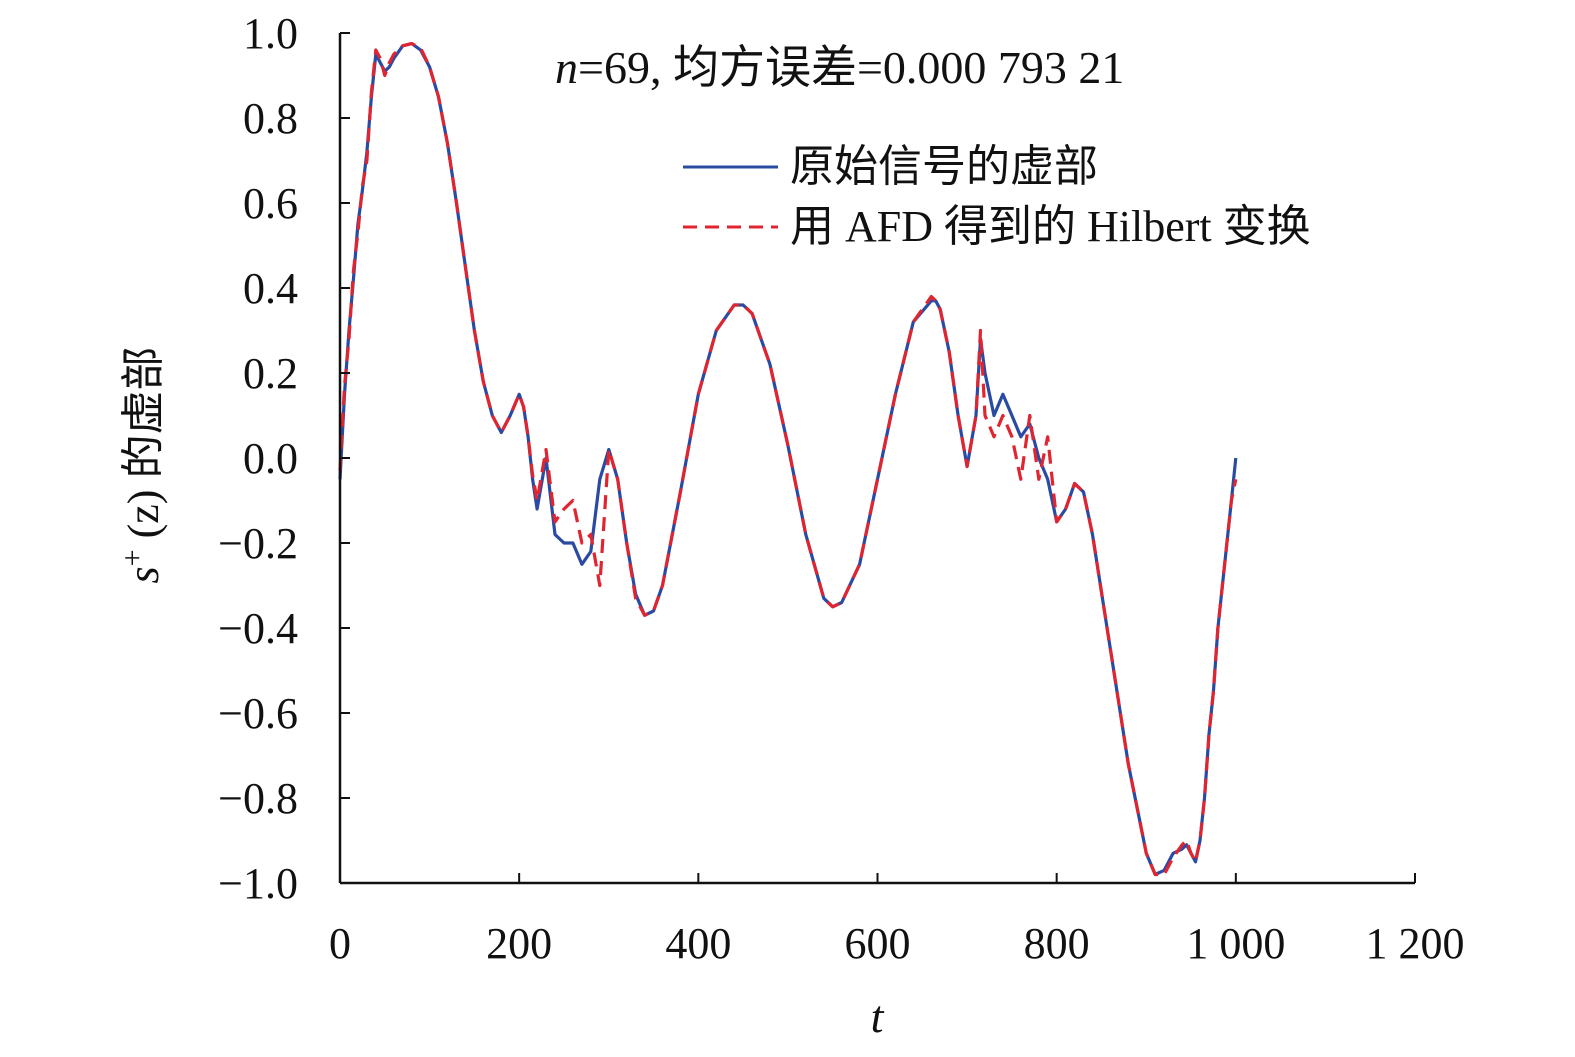  What do you see at coordinates (270, 373) in the screenshot?
I see `y-tick-label: 0.2` at bounding box center [270, 373].